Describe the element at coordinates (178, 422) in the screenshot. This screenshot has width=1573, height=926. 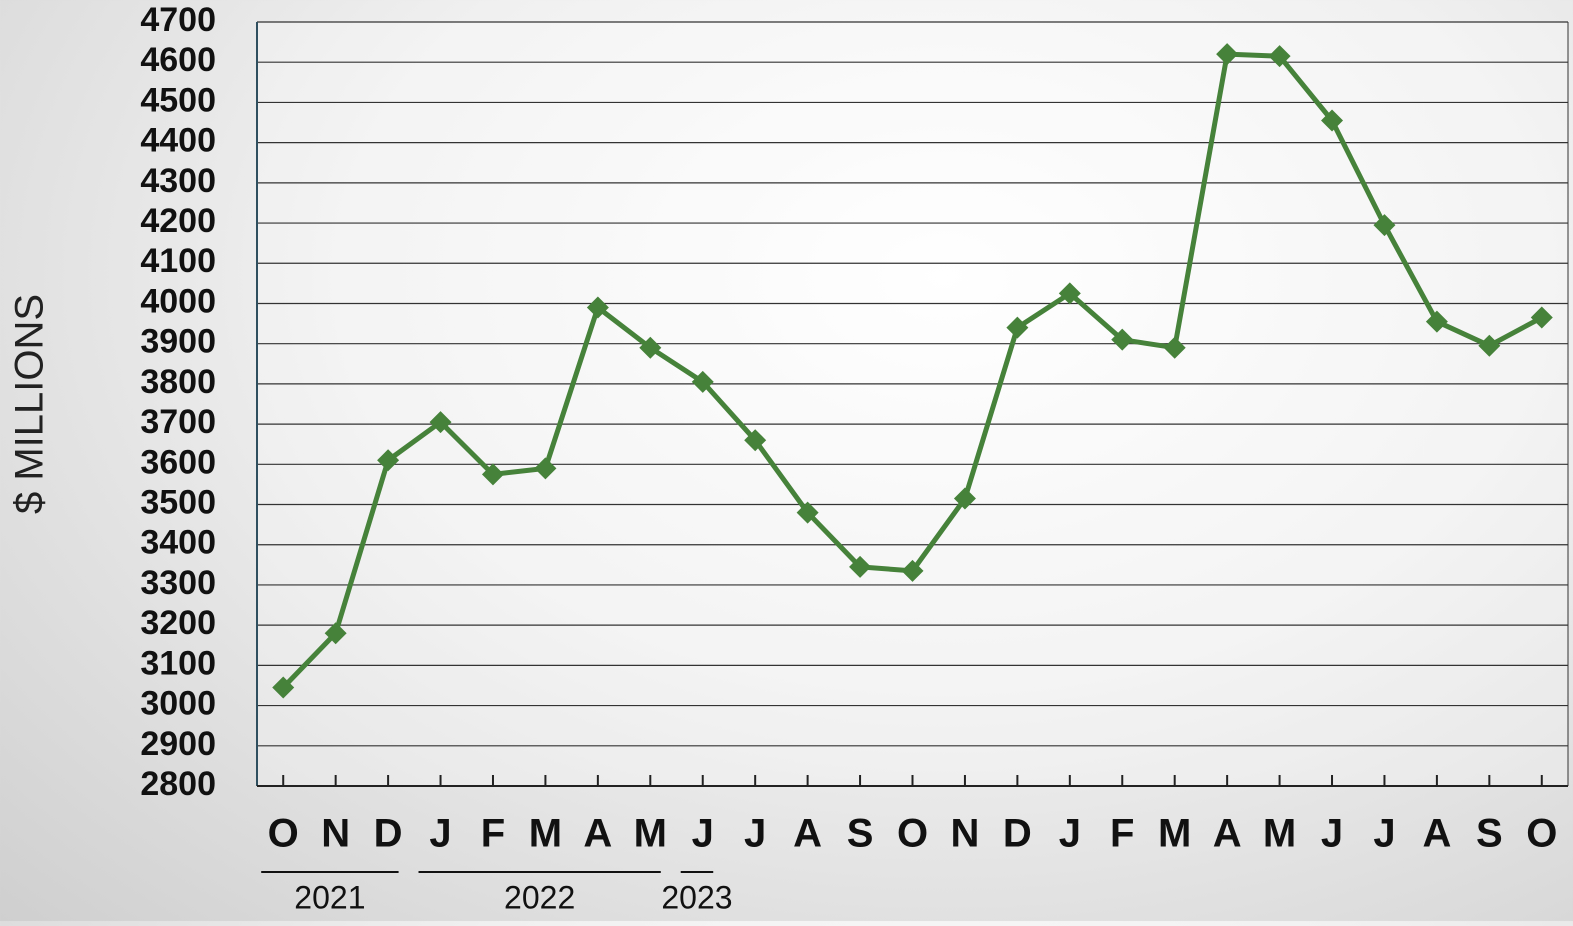
I see `y-tick-label: 3700` at that location.